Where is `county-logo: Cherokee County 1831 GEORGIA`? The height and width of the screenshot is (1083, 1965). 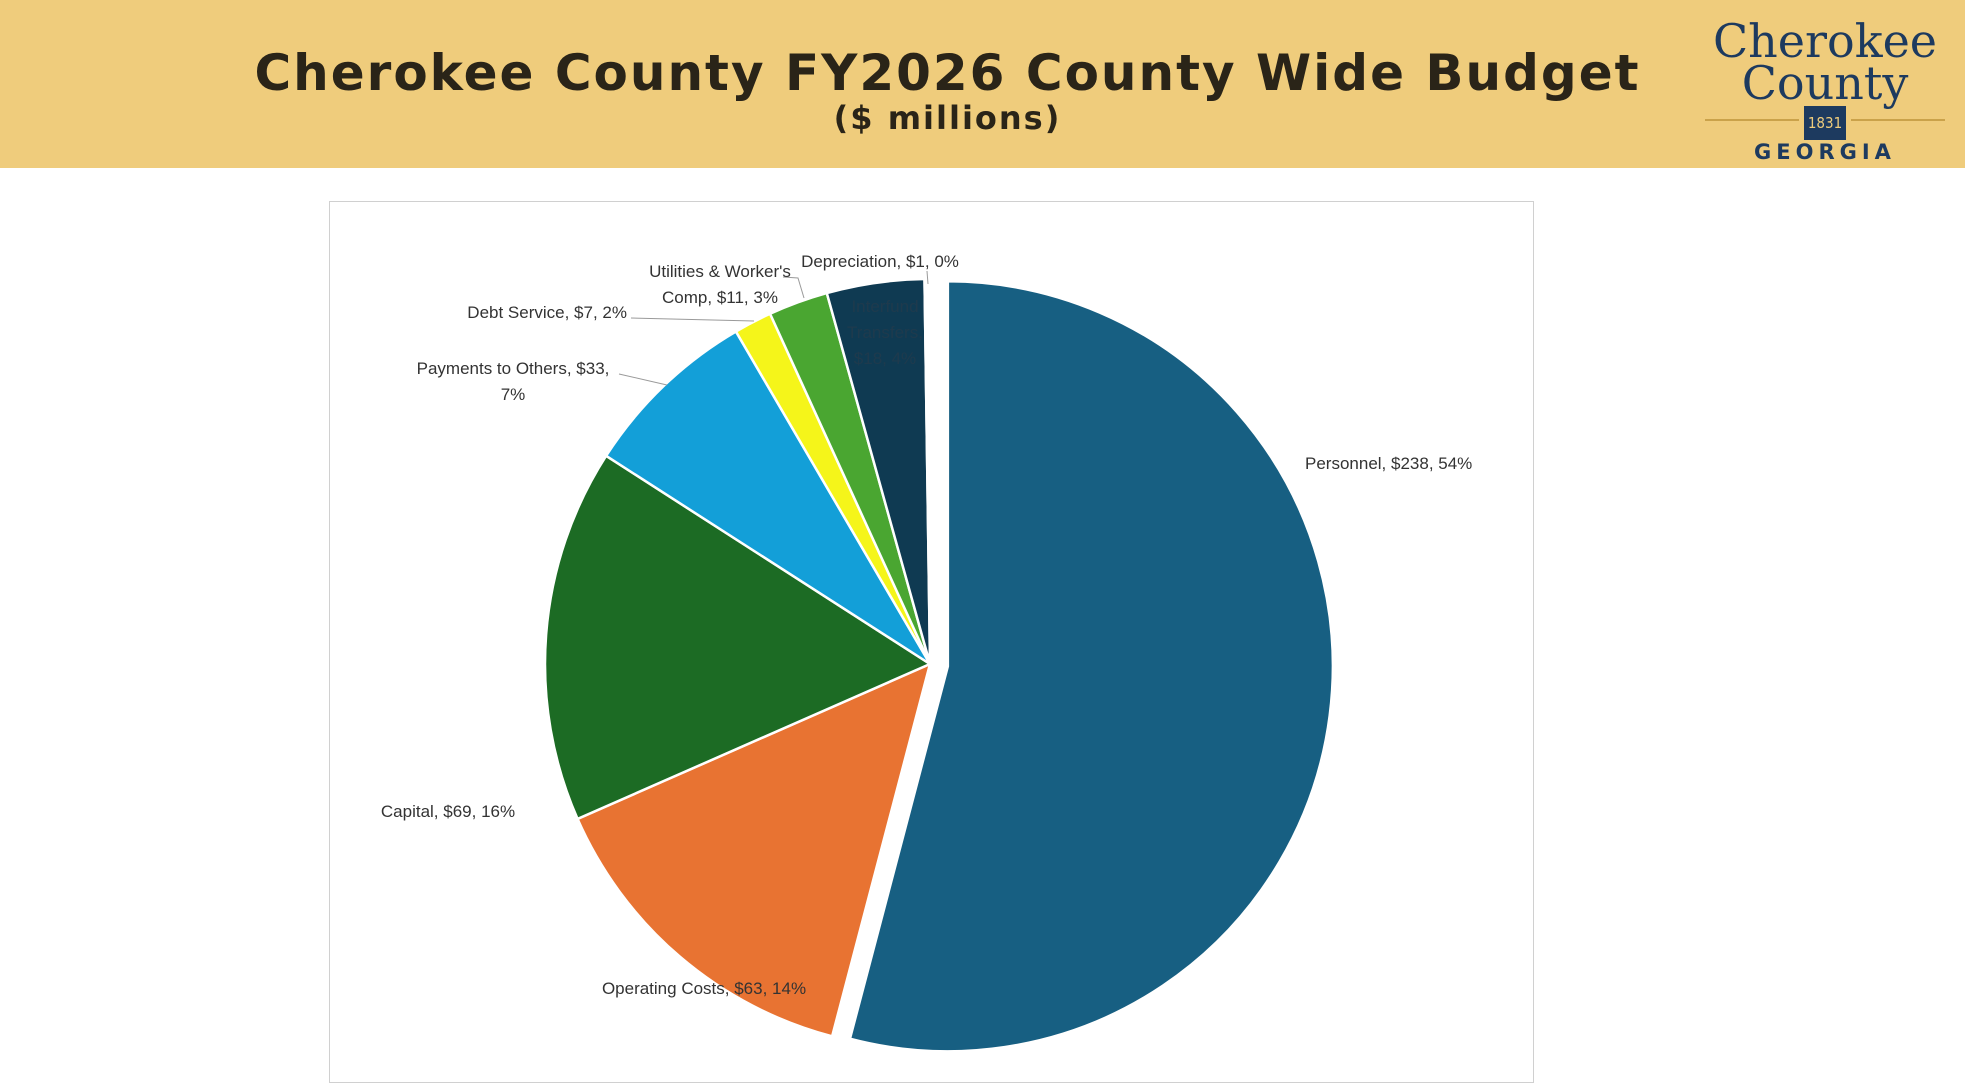 county-logo: Cherokee County 1831 GEORGIA is located at coordinates (1825, 87).